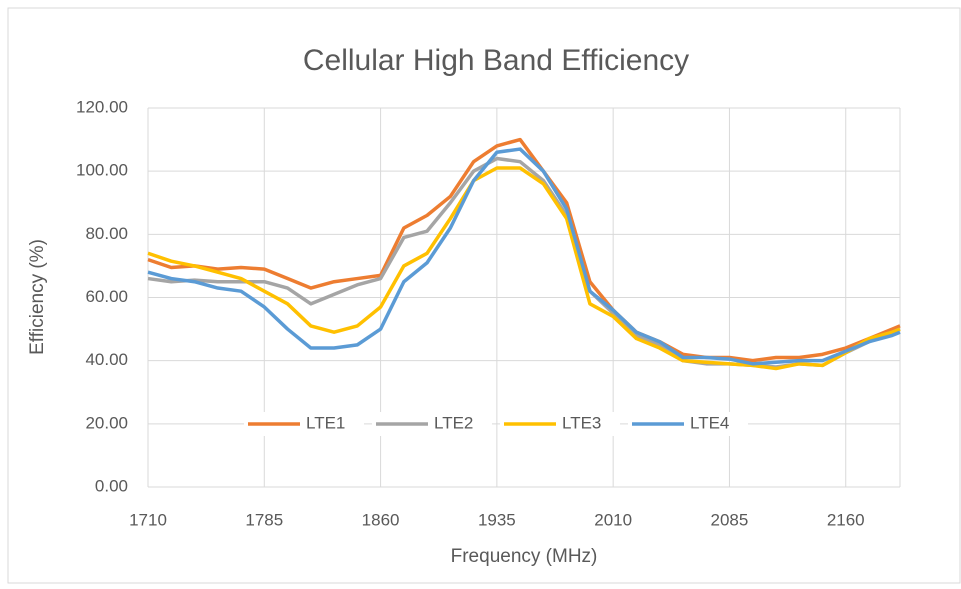 This screenshot has height=589, width=961. Describe the element at coordinates (381, 519) in the screenshot. I see `x-tick-label: 1860` at that location.